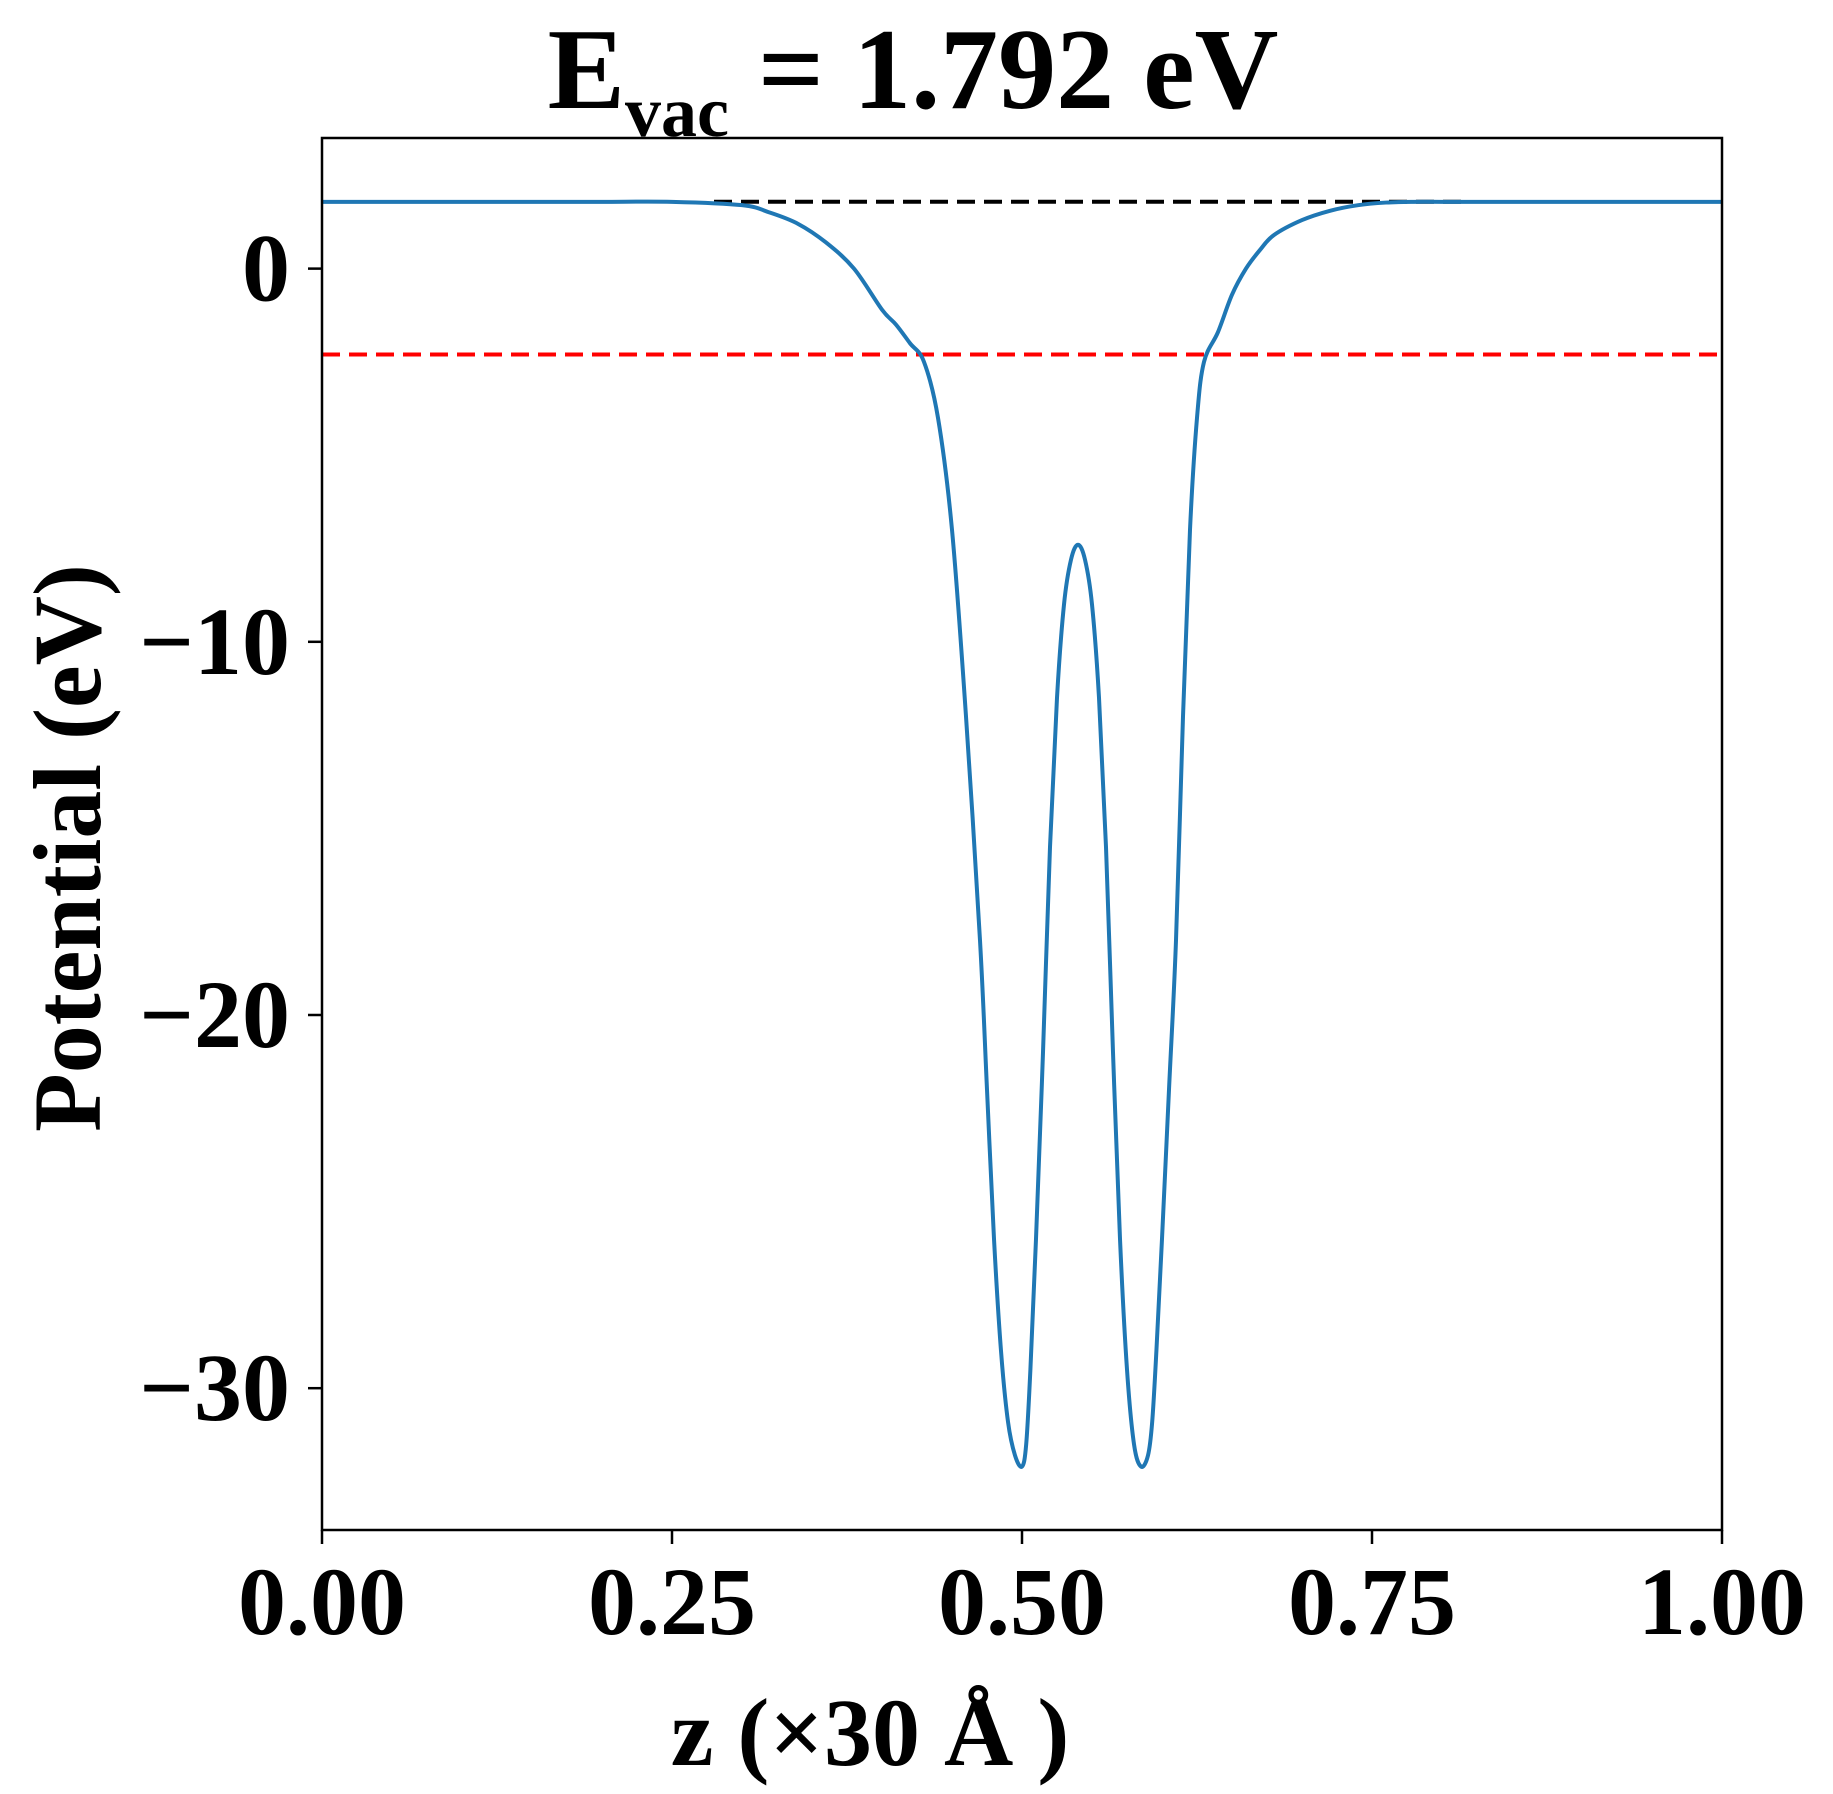 The width and height of the screenshot is (1833, 1794). Describe the element at coordinates (230, 828) in the screenshot. I see `y-axis-ticks: 0 −10 −20 −30` at that location.